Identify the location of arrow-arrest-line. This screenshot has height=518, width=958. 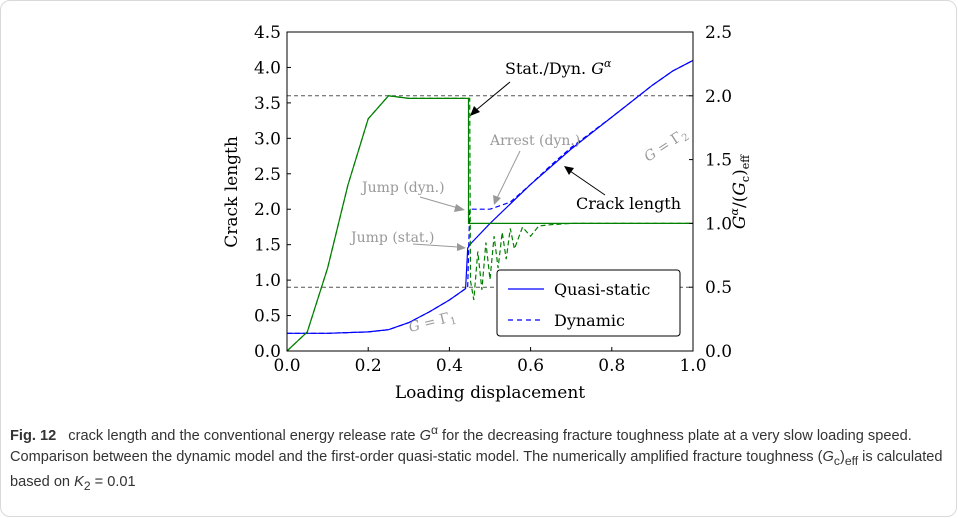
(508, 174).